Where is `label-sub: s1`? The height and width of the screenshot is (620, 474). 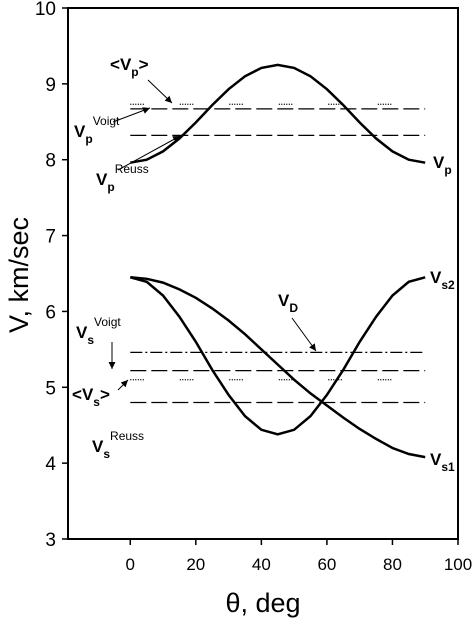
label-sub: s1 is located at coordinates (448, 467).